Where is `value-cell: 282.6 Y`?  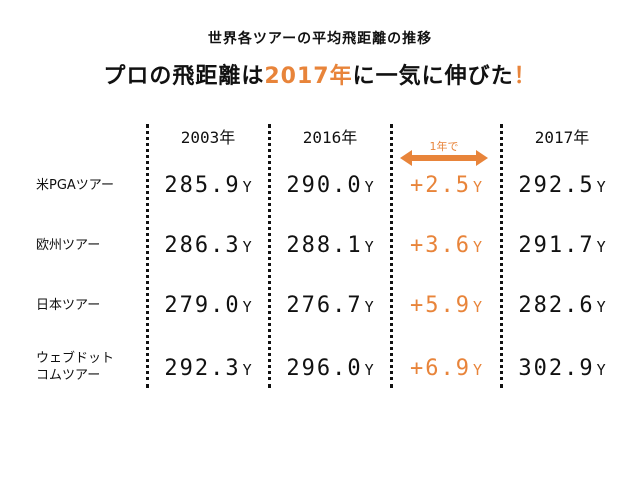
value-cell: 282.6 Y is located at coordinates (562, 305).